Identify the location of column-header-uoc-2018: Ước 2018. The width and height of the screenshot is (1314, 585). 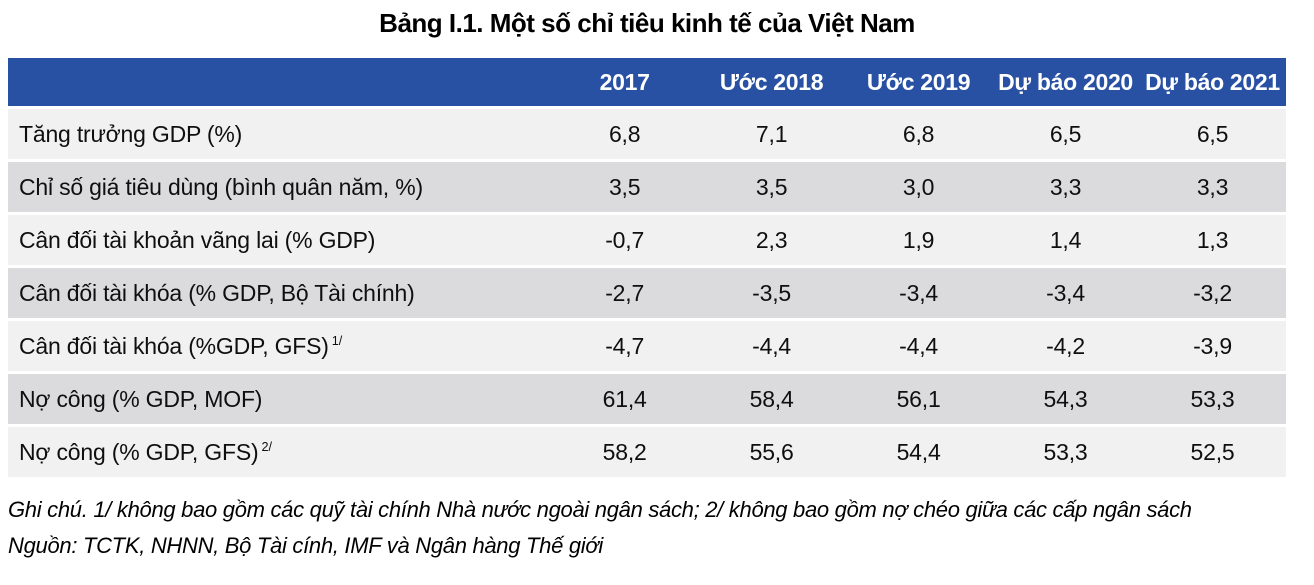
(772, 82).